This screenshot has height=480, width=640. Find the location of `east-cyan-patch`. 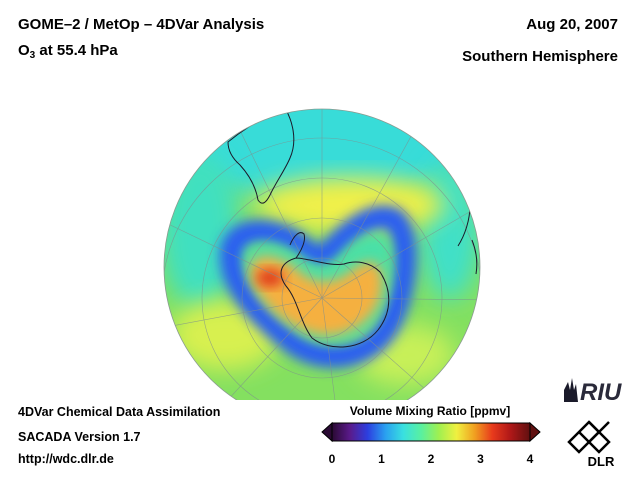

east-cyan-patch is located at coordinates (450, 230).